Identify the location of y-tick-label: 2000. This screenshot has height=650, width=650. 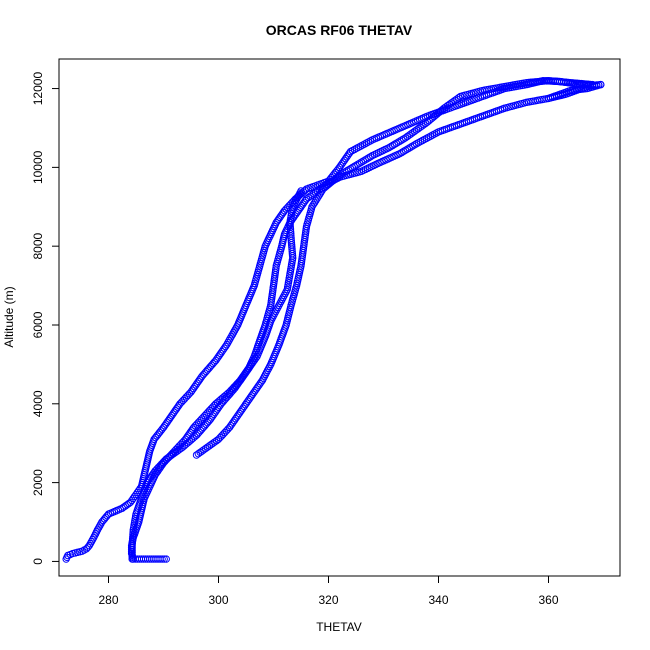
(38, 482).